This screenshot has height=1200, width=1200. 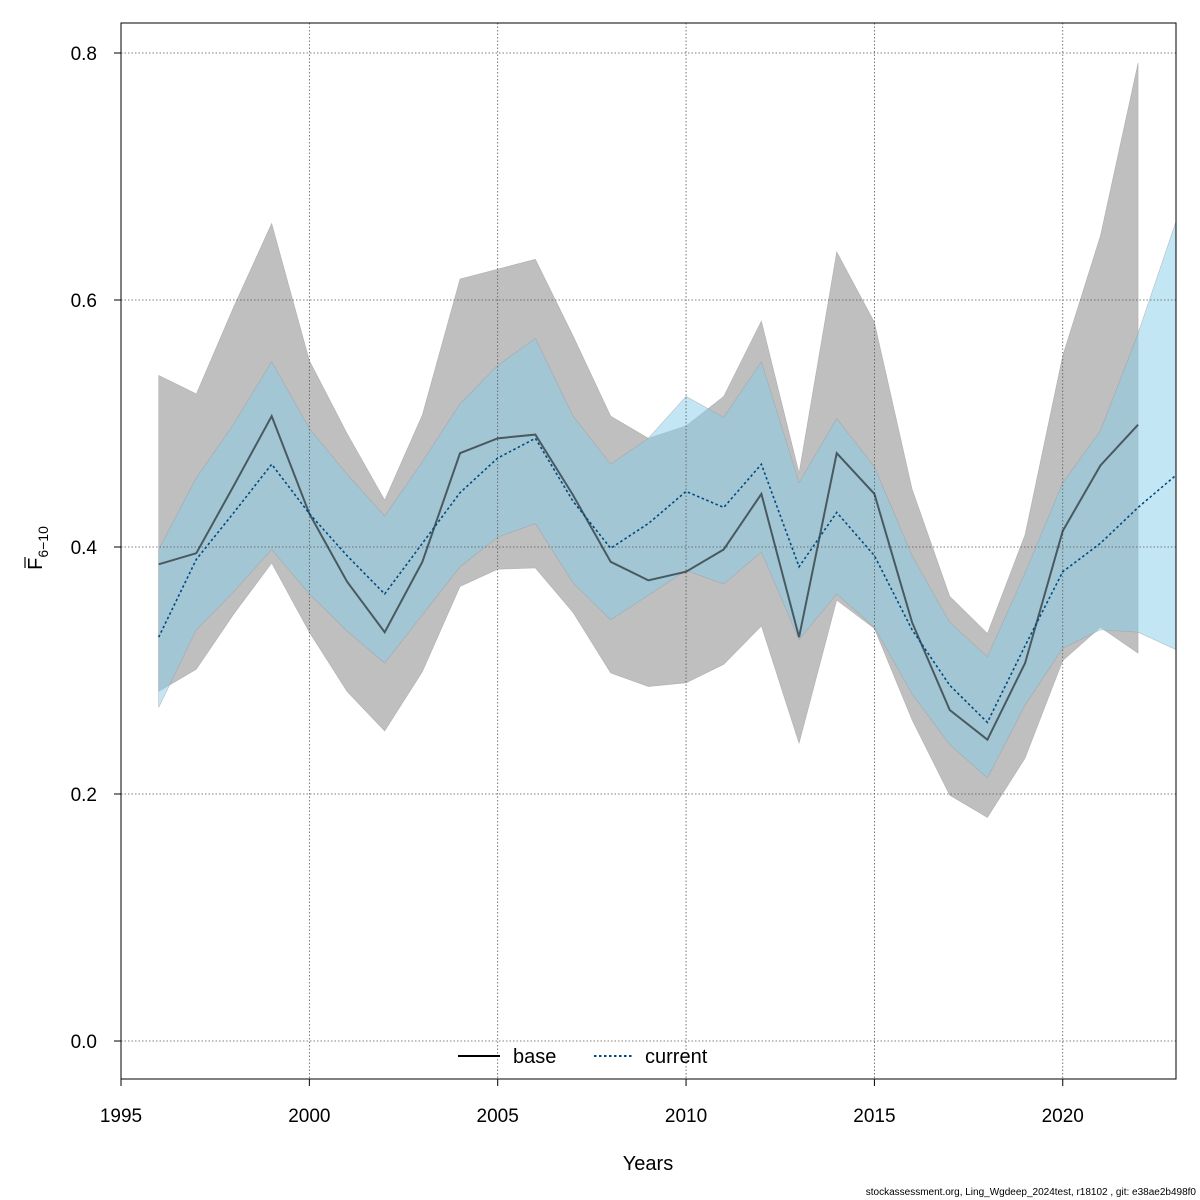 I want to click on y-tick-label-0.2: 0.2, so click(x=84, y=795).